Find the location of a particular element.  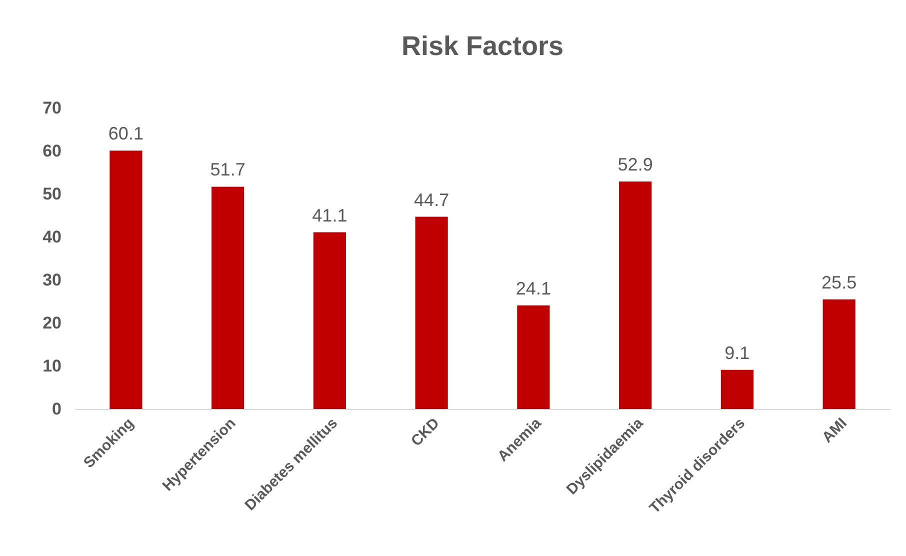

data-label: 9.1 is located at coordinates (737, 352).